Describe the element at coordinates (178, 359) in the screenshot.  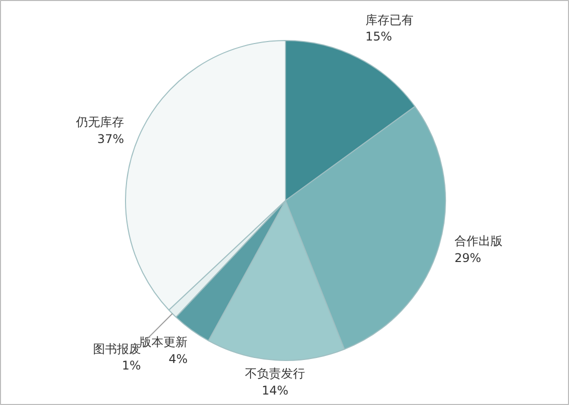
I see `data-label: 4%` at that location.